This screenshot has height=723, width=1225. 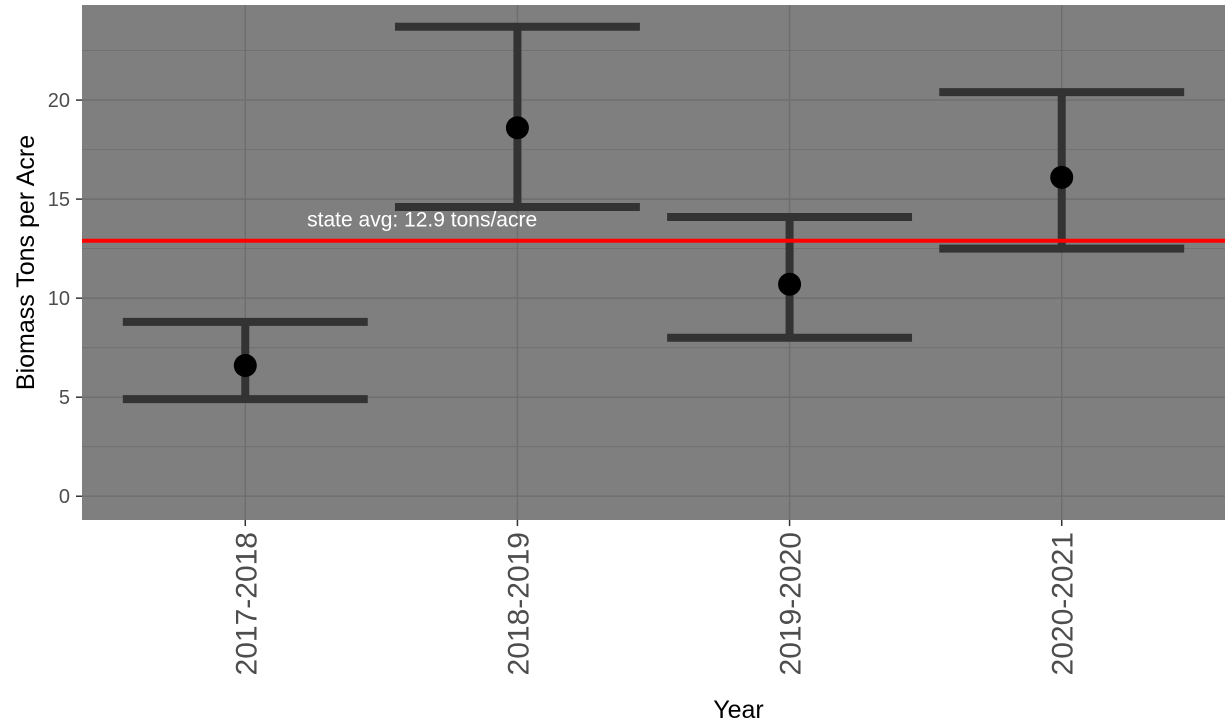 What do you see at coordinates (59, 299) in the screenshot?
I see `y-tick-label: 10` at bounding box center [59, 299].